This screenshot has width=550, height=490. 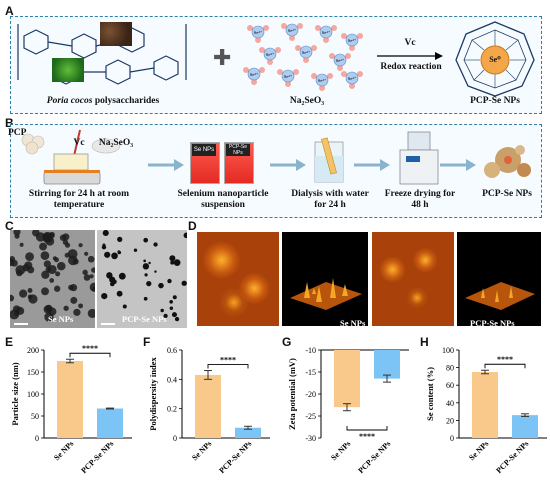 I want to click on afm-3d-se-nps, so click(x=325, y=279).